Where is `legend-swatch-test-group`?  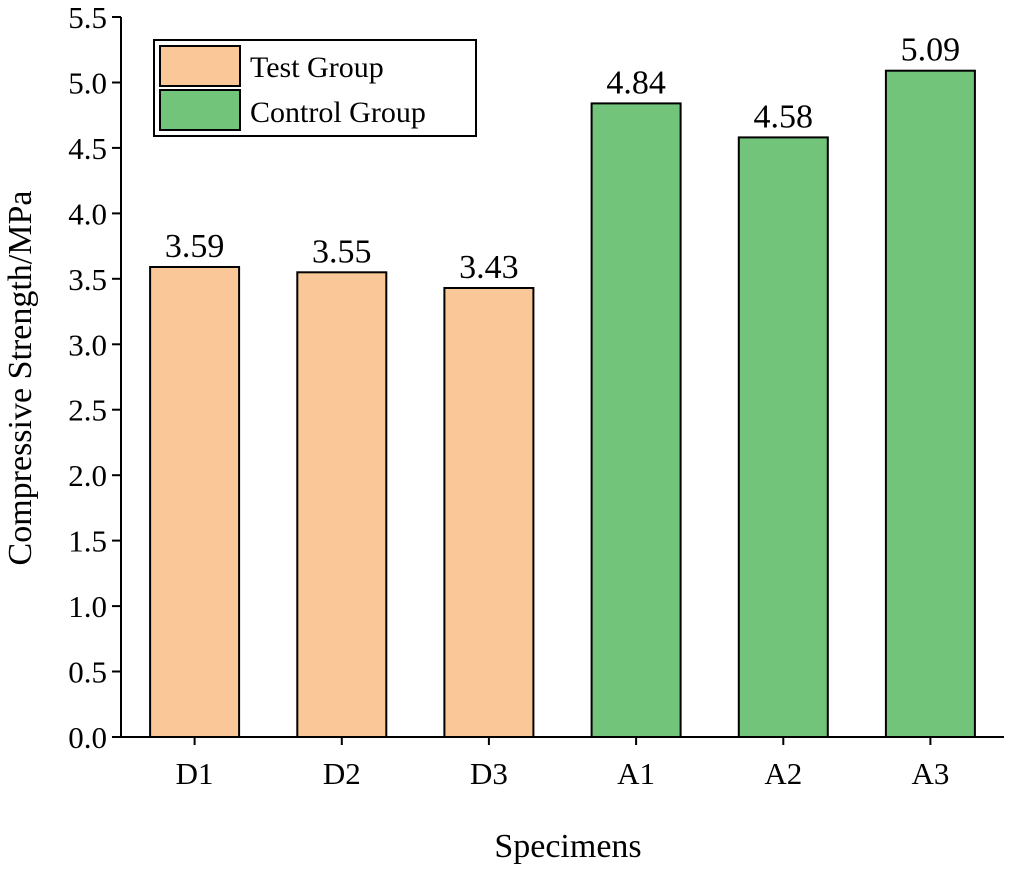 legend-swatch-test-group is located at coordinates (200, 66).